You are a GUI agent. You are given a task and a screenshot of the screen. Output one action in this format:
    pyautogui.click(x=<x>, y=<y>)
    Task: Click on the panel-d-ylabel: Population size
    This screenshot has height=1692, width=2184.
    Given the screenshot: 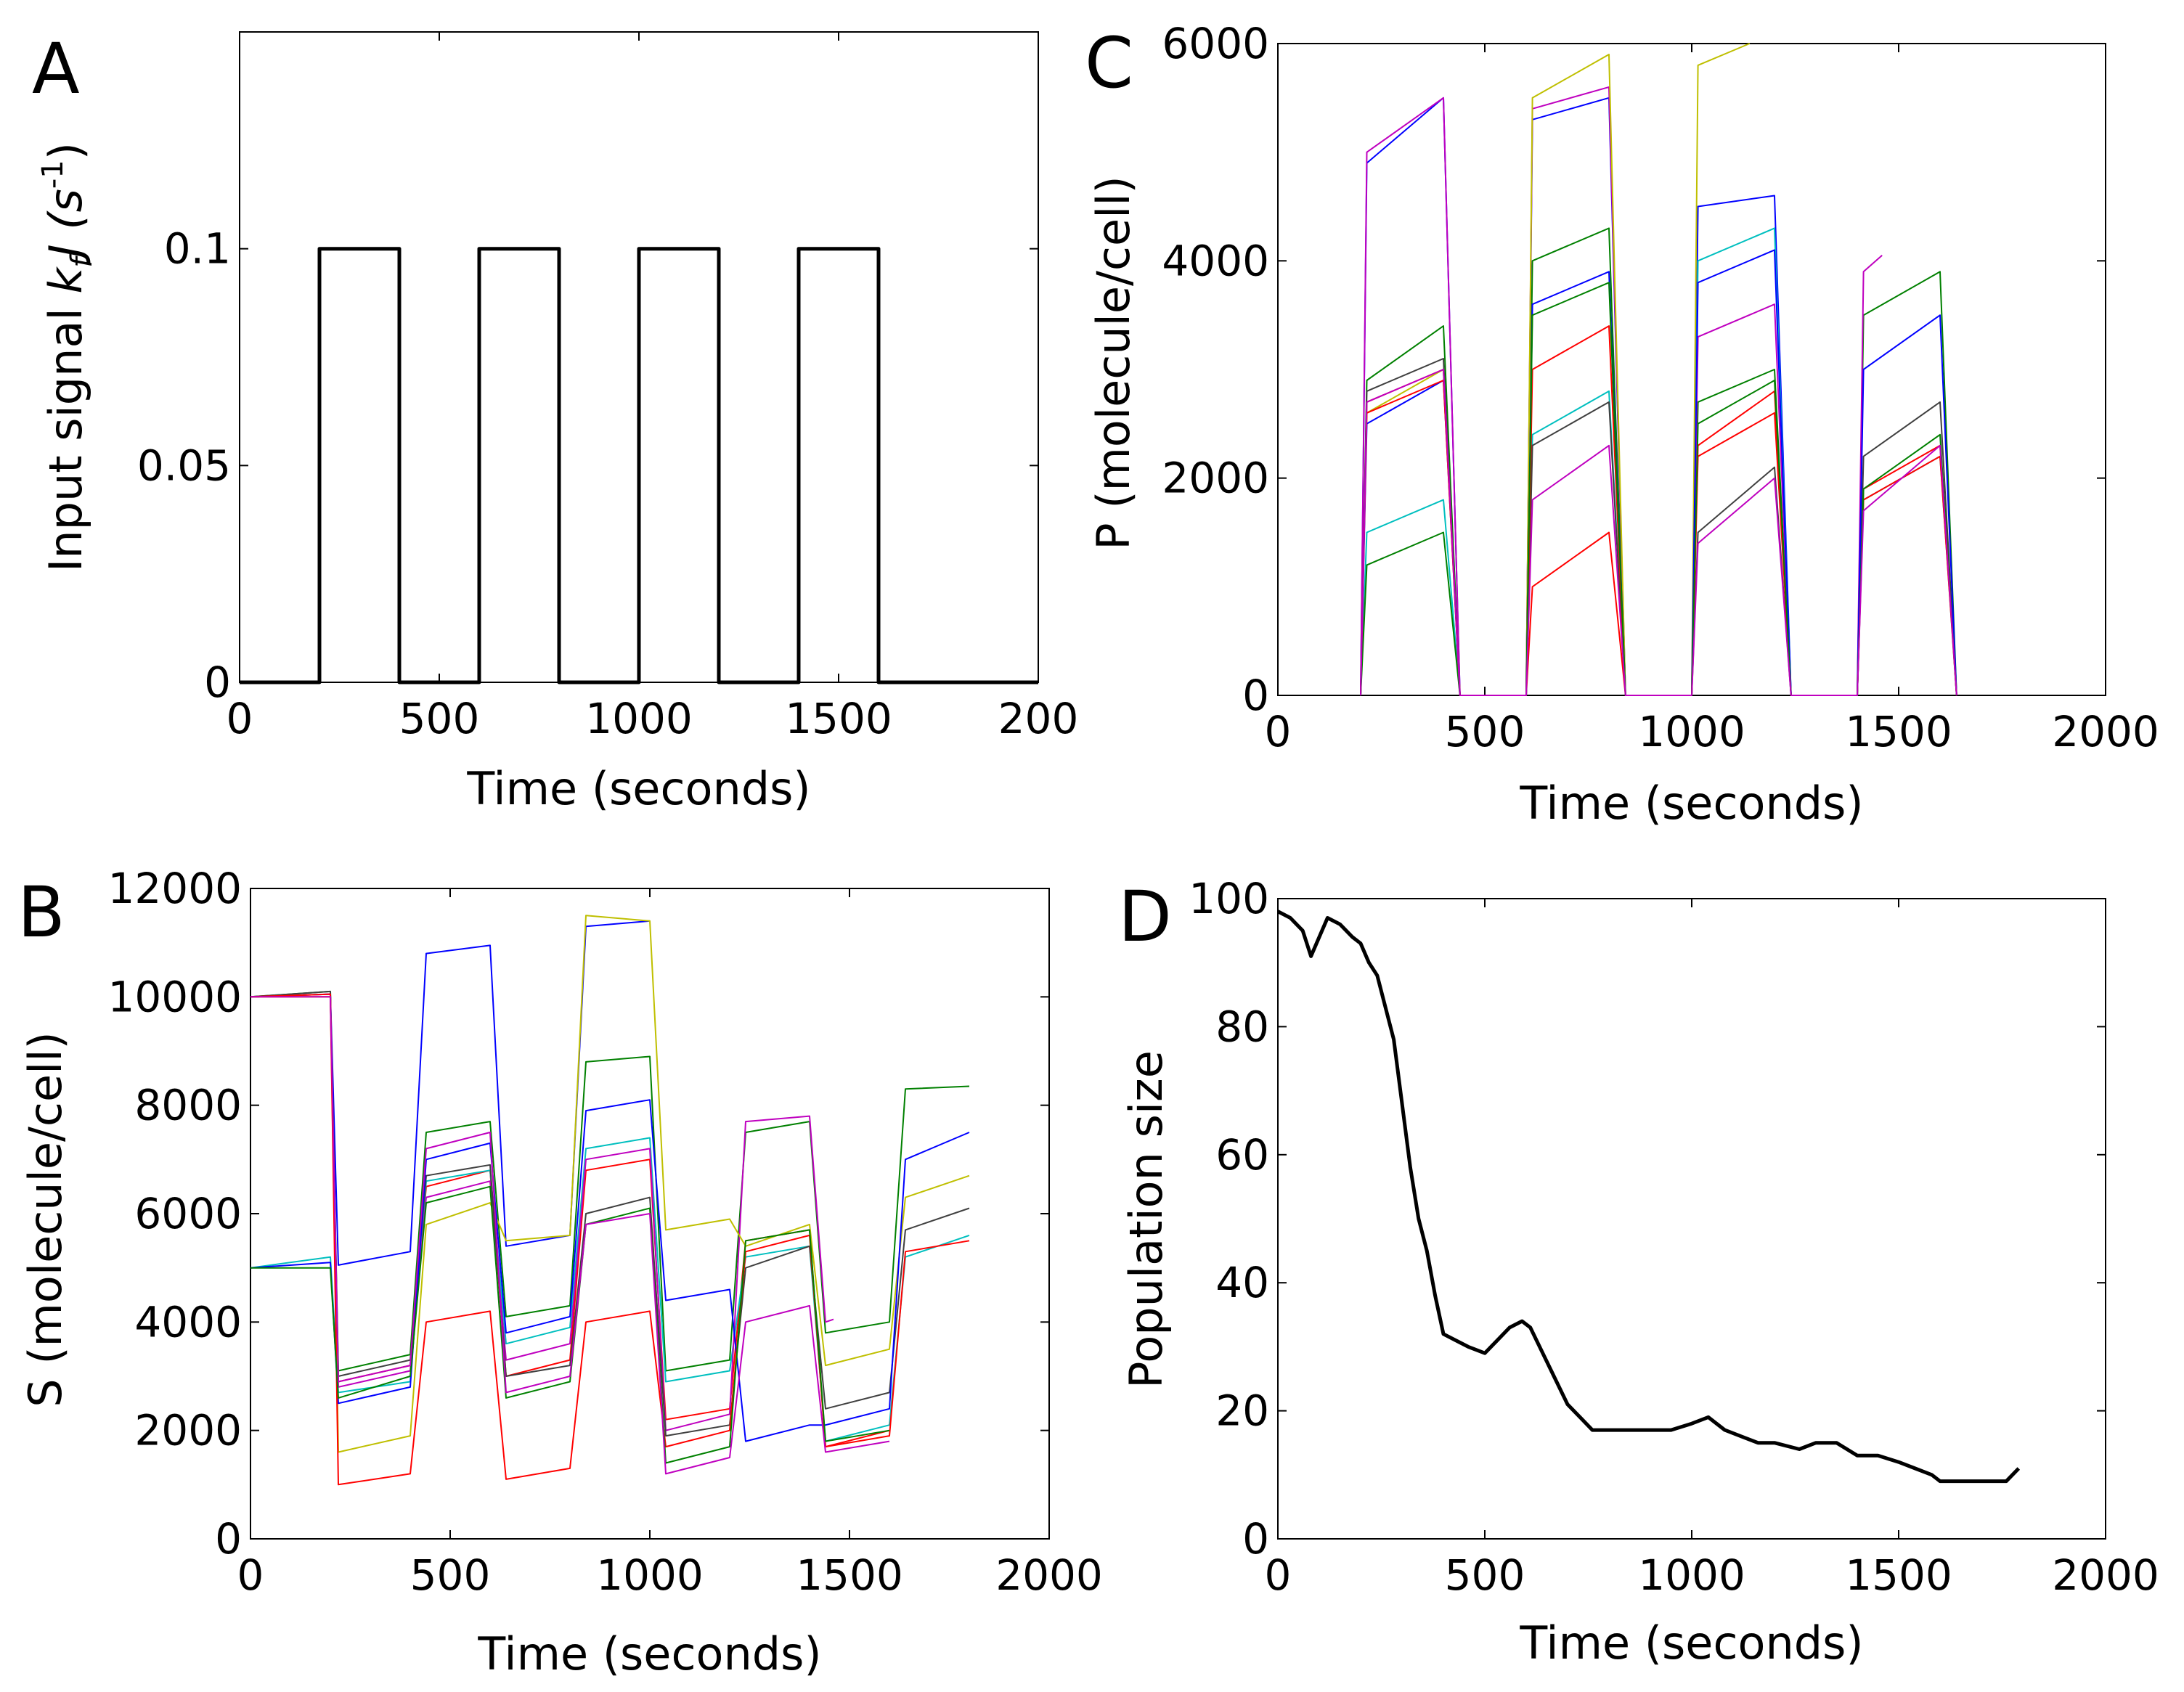 What is the action you would take?
    pyautogui.click(x=1146, y=1219)
    